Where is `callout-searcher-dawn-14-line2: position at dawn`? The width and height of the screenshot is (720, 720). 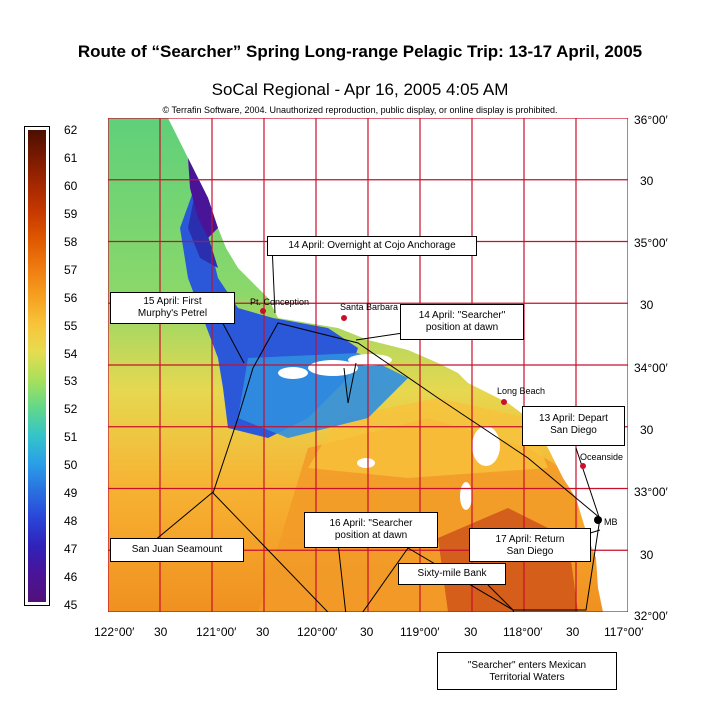 callout-searcher-dawn-14-line2: position at dawn is located at coordinates (462, 327).